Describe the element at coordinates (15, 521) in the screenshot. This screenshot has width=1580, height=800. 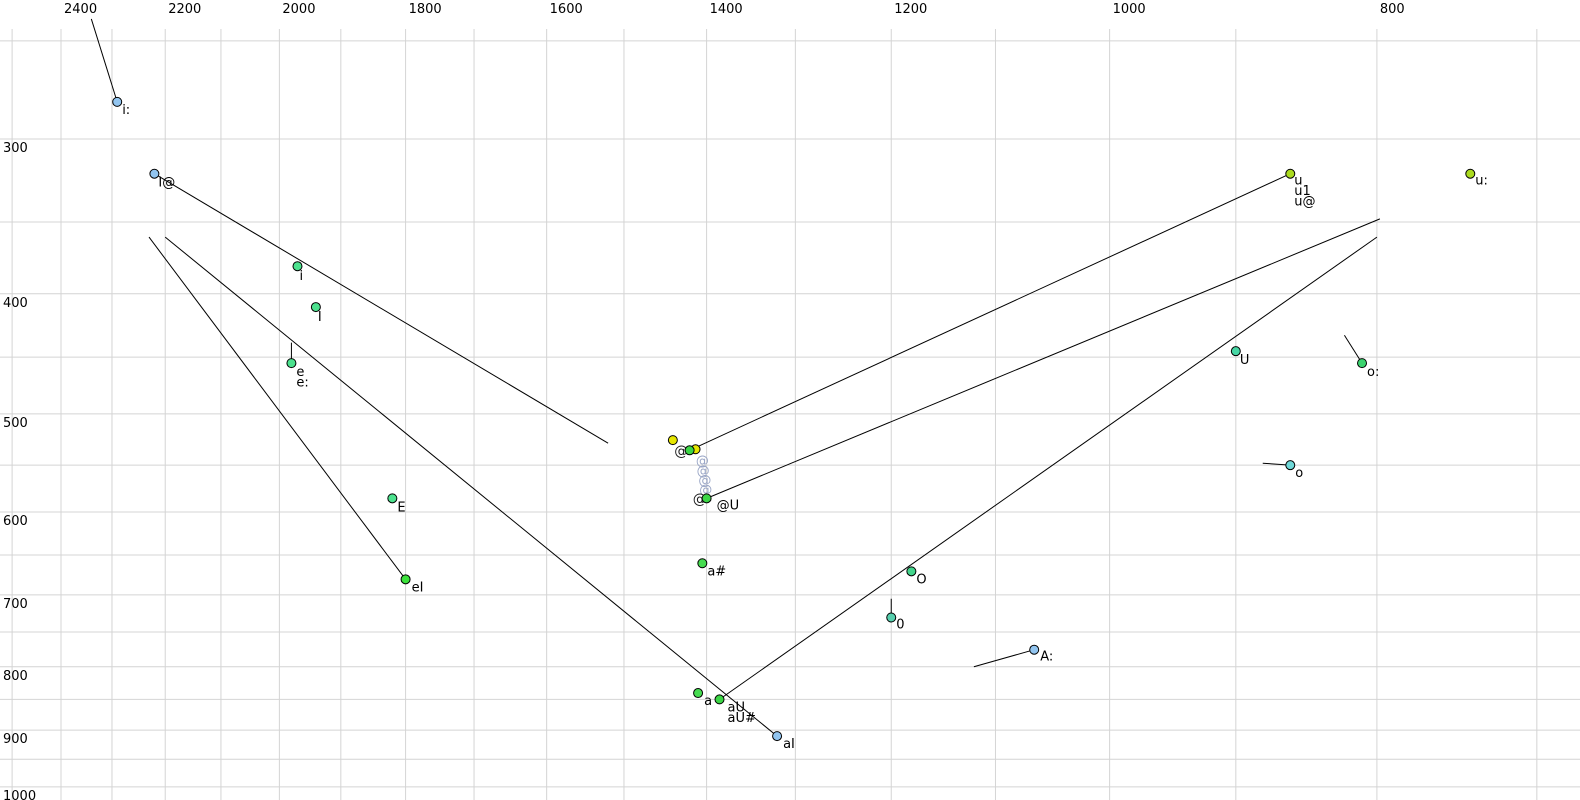
I see `y-tick-label: 600` at that location.